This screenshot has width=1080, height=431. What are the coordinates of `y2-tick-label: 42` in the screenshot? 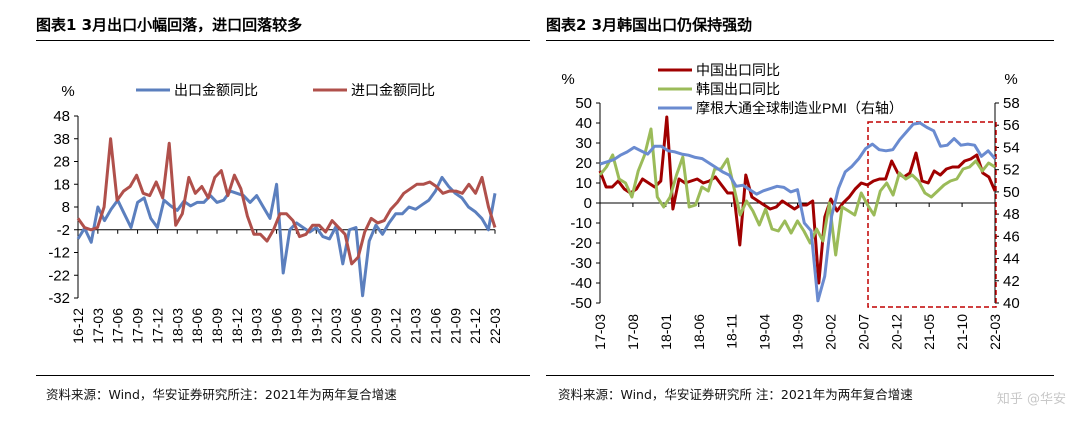 It's located at (1011, 281).